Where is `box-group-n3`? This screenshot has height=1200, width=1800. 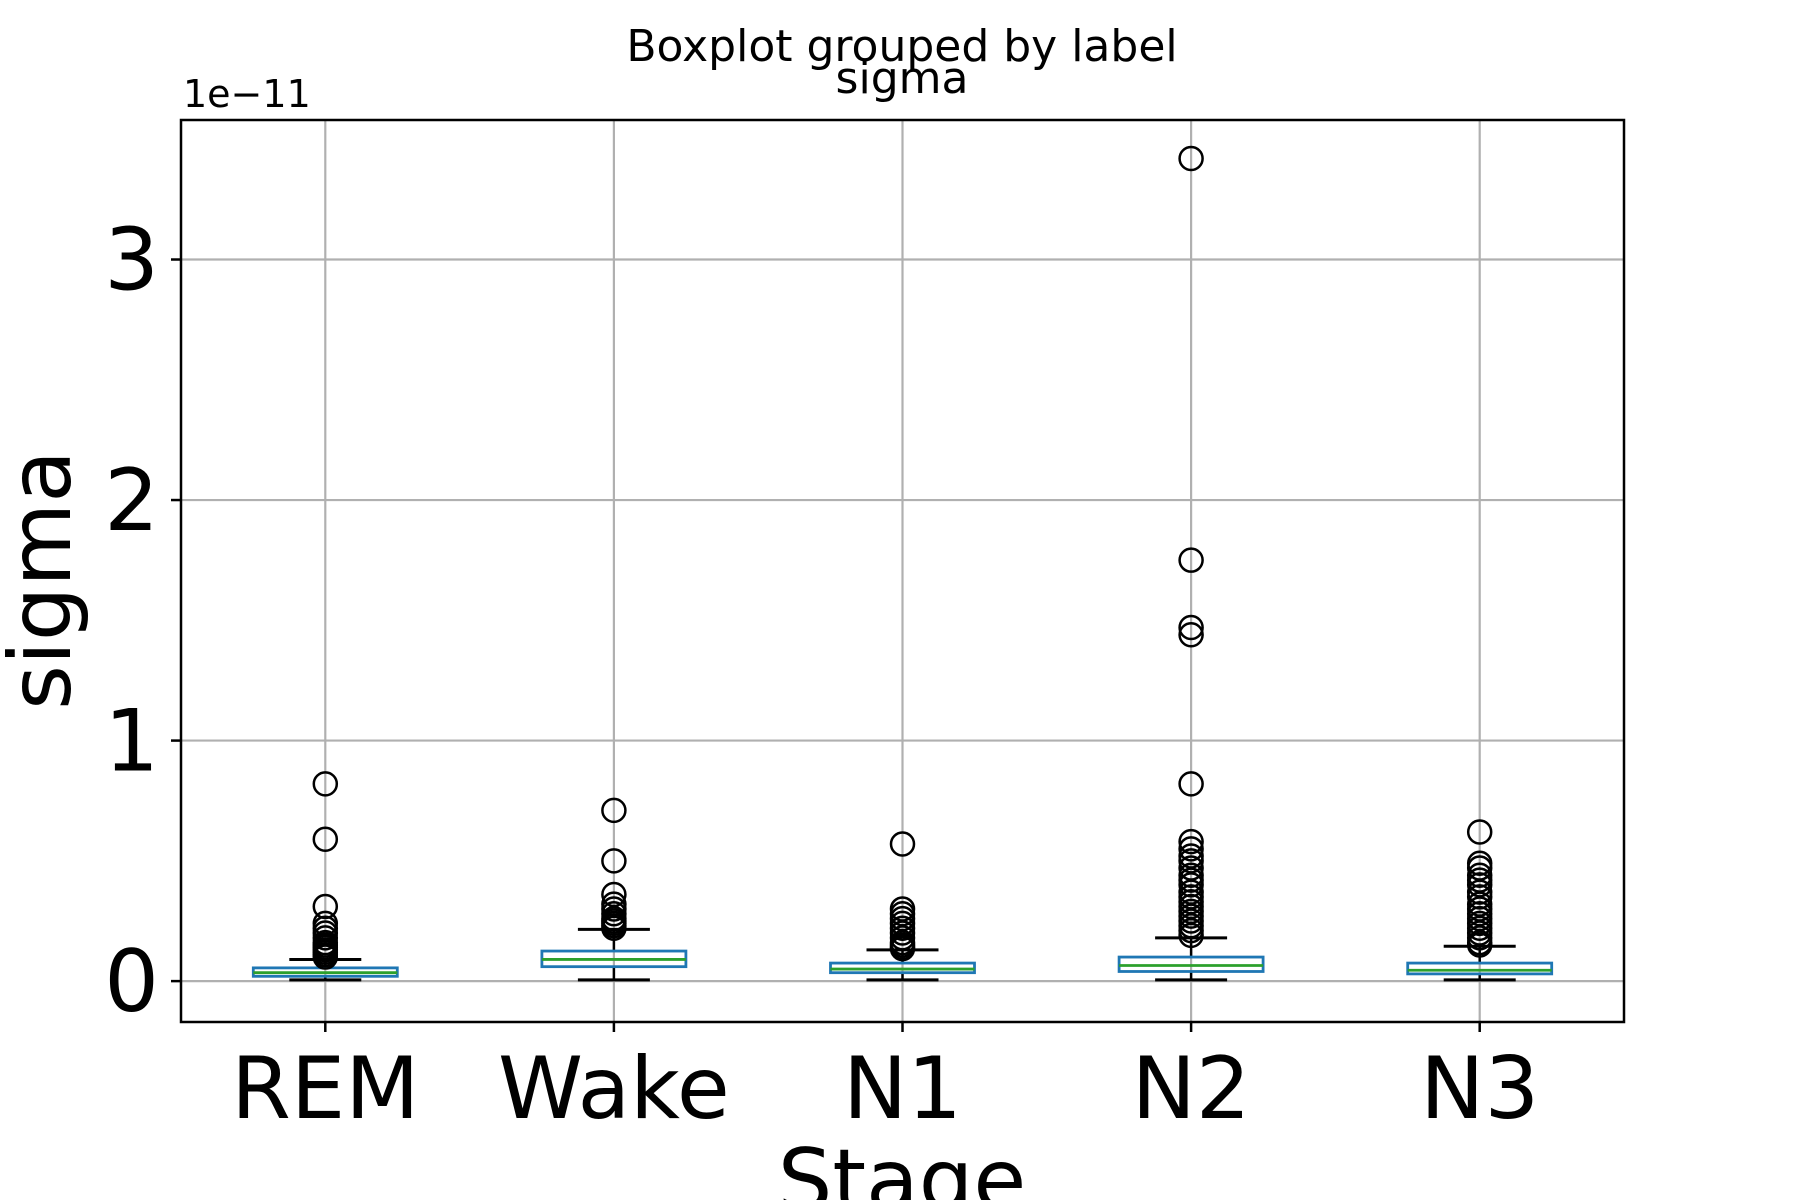
box-group-n3 is located at coordinates (1480, 900).